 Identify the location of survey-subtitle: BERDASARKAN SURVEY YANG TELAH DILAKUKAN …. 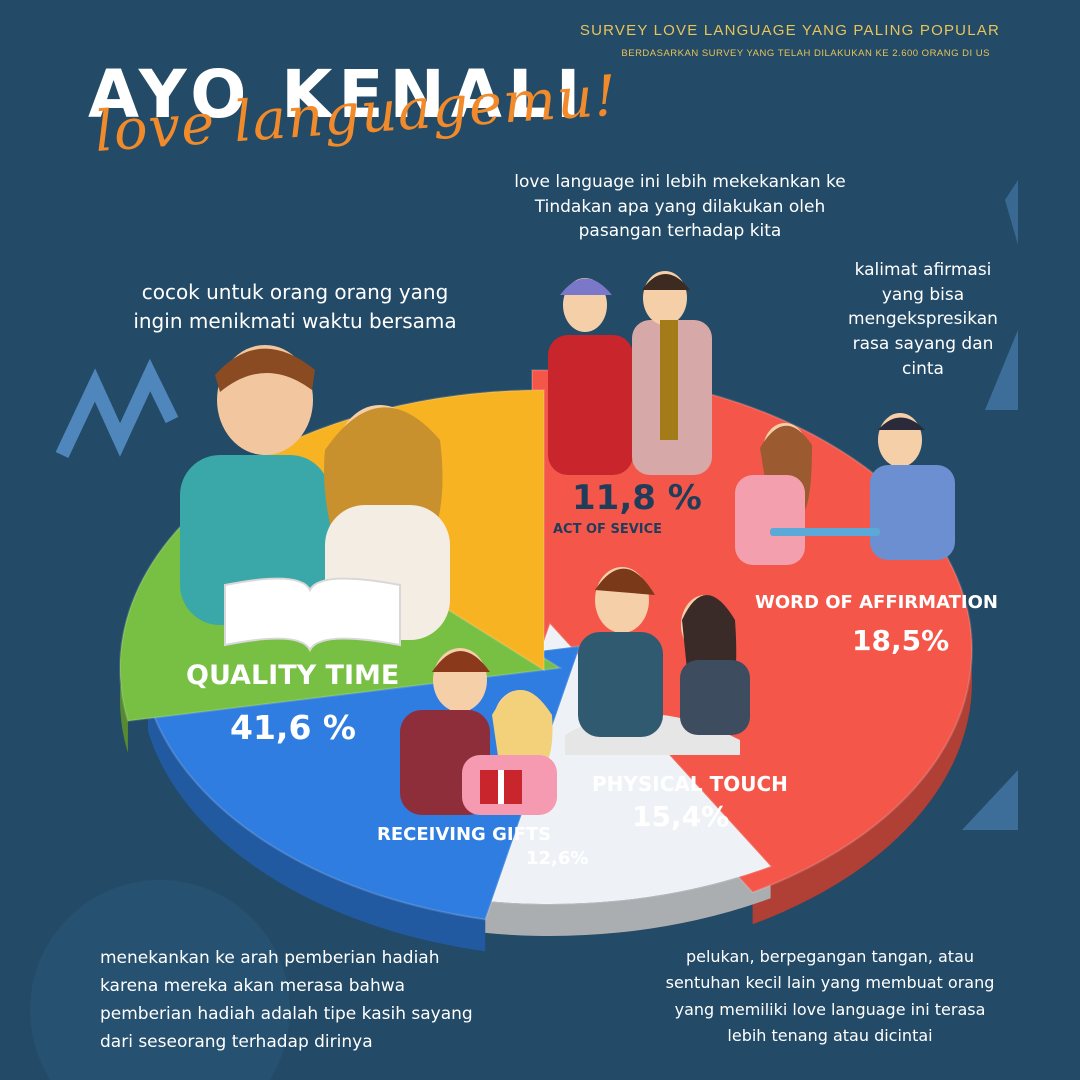
(805, 53).